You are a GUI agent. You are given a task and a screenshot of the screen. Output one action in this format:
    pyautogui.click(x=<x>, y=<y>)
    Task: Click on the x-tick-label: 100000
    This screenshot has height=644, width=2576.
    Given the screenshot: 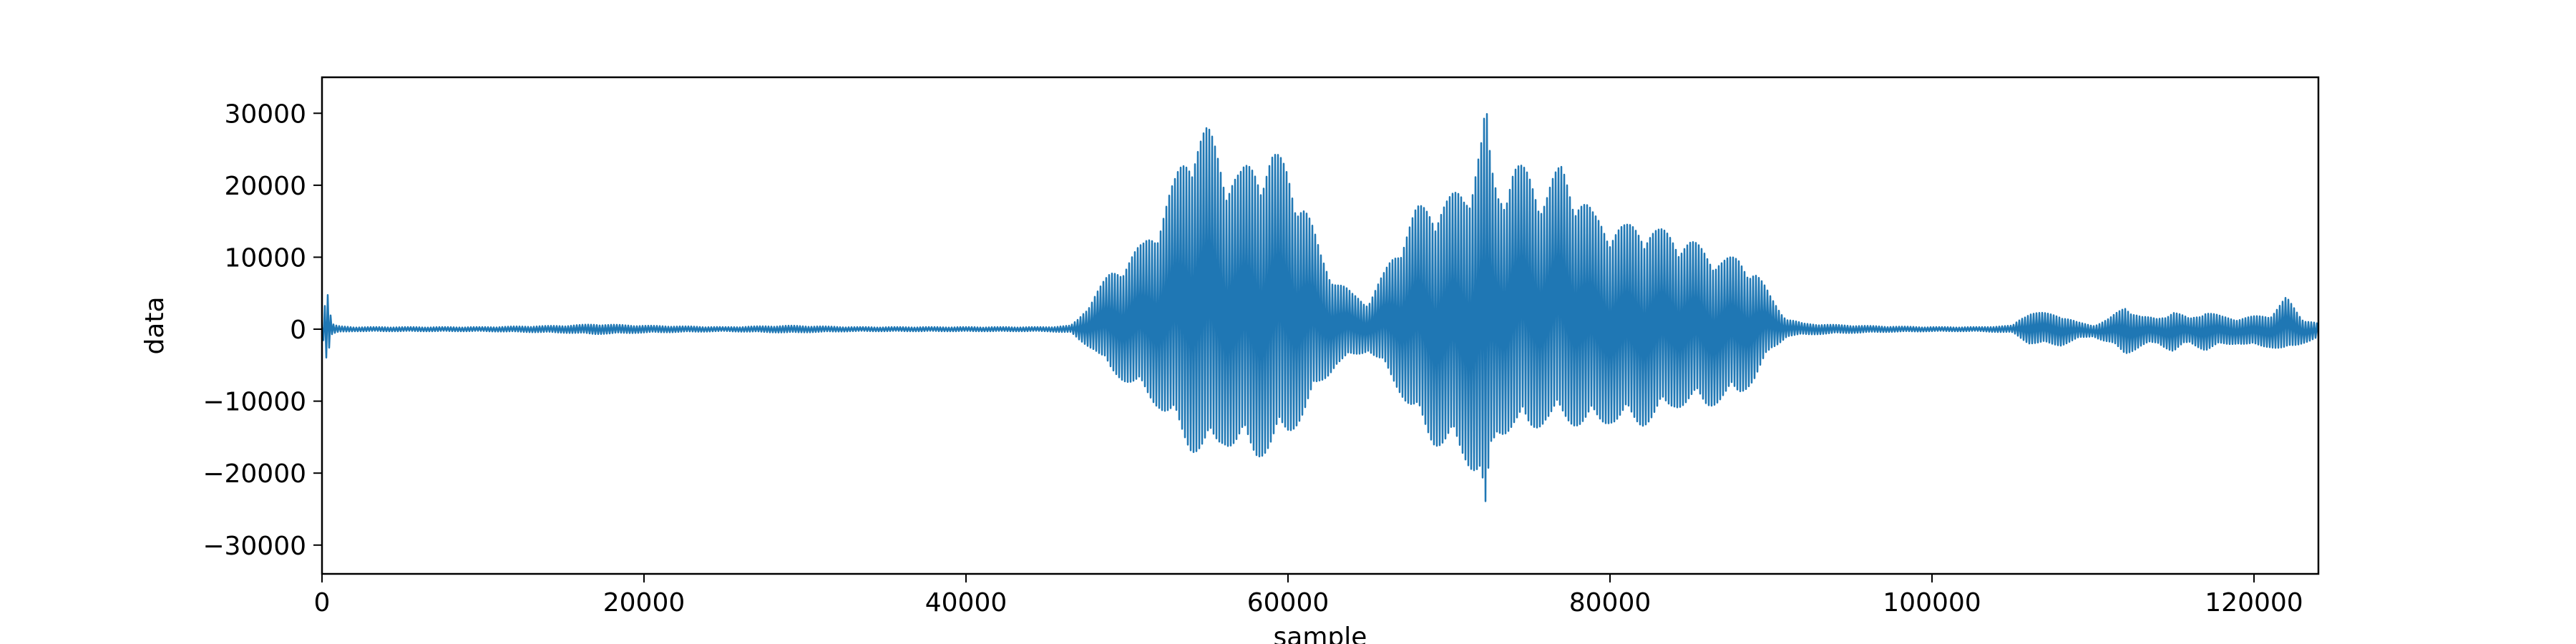 What is the action you would take?
    pyautogui.click(x=1932, y=603)
    